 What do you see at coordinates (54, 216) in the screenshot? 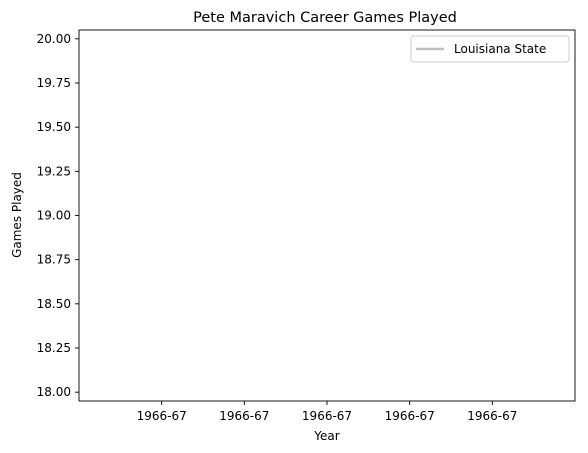
I see `y-tick-label: 19.00` at bounding box center [54, 216].